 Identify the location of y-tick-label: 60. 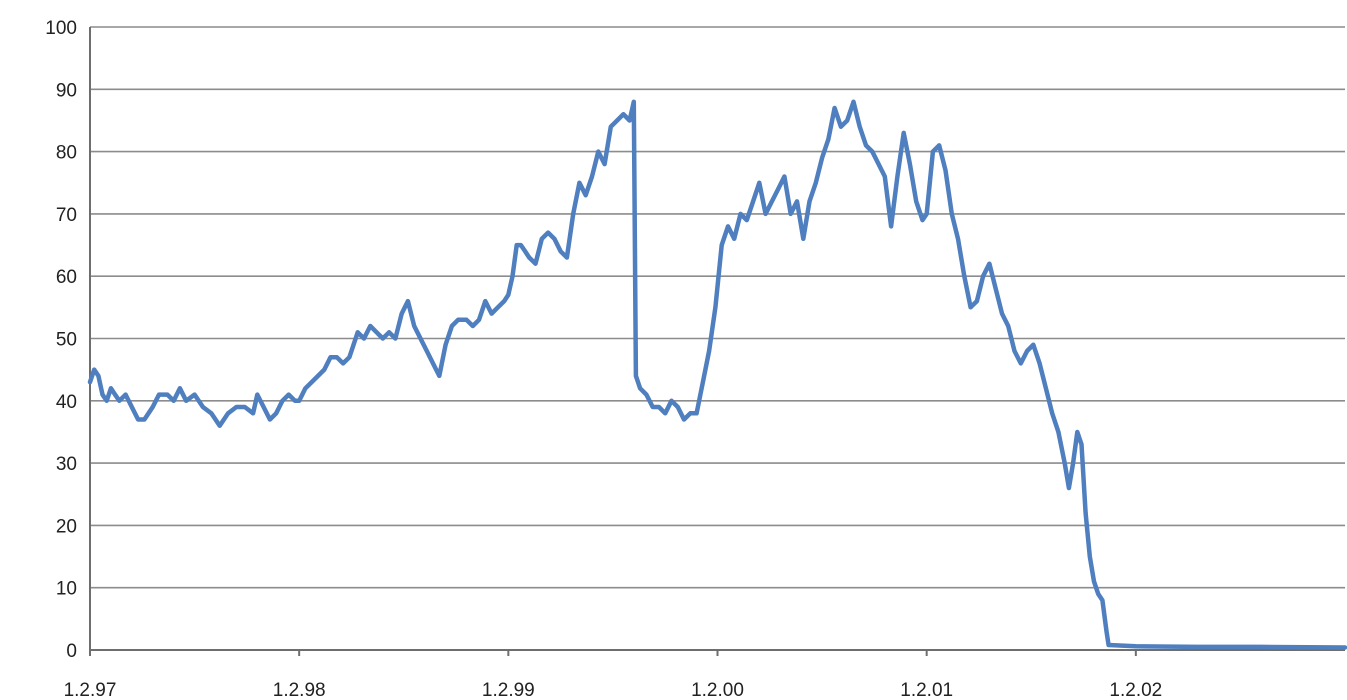
(66, 277).